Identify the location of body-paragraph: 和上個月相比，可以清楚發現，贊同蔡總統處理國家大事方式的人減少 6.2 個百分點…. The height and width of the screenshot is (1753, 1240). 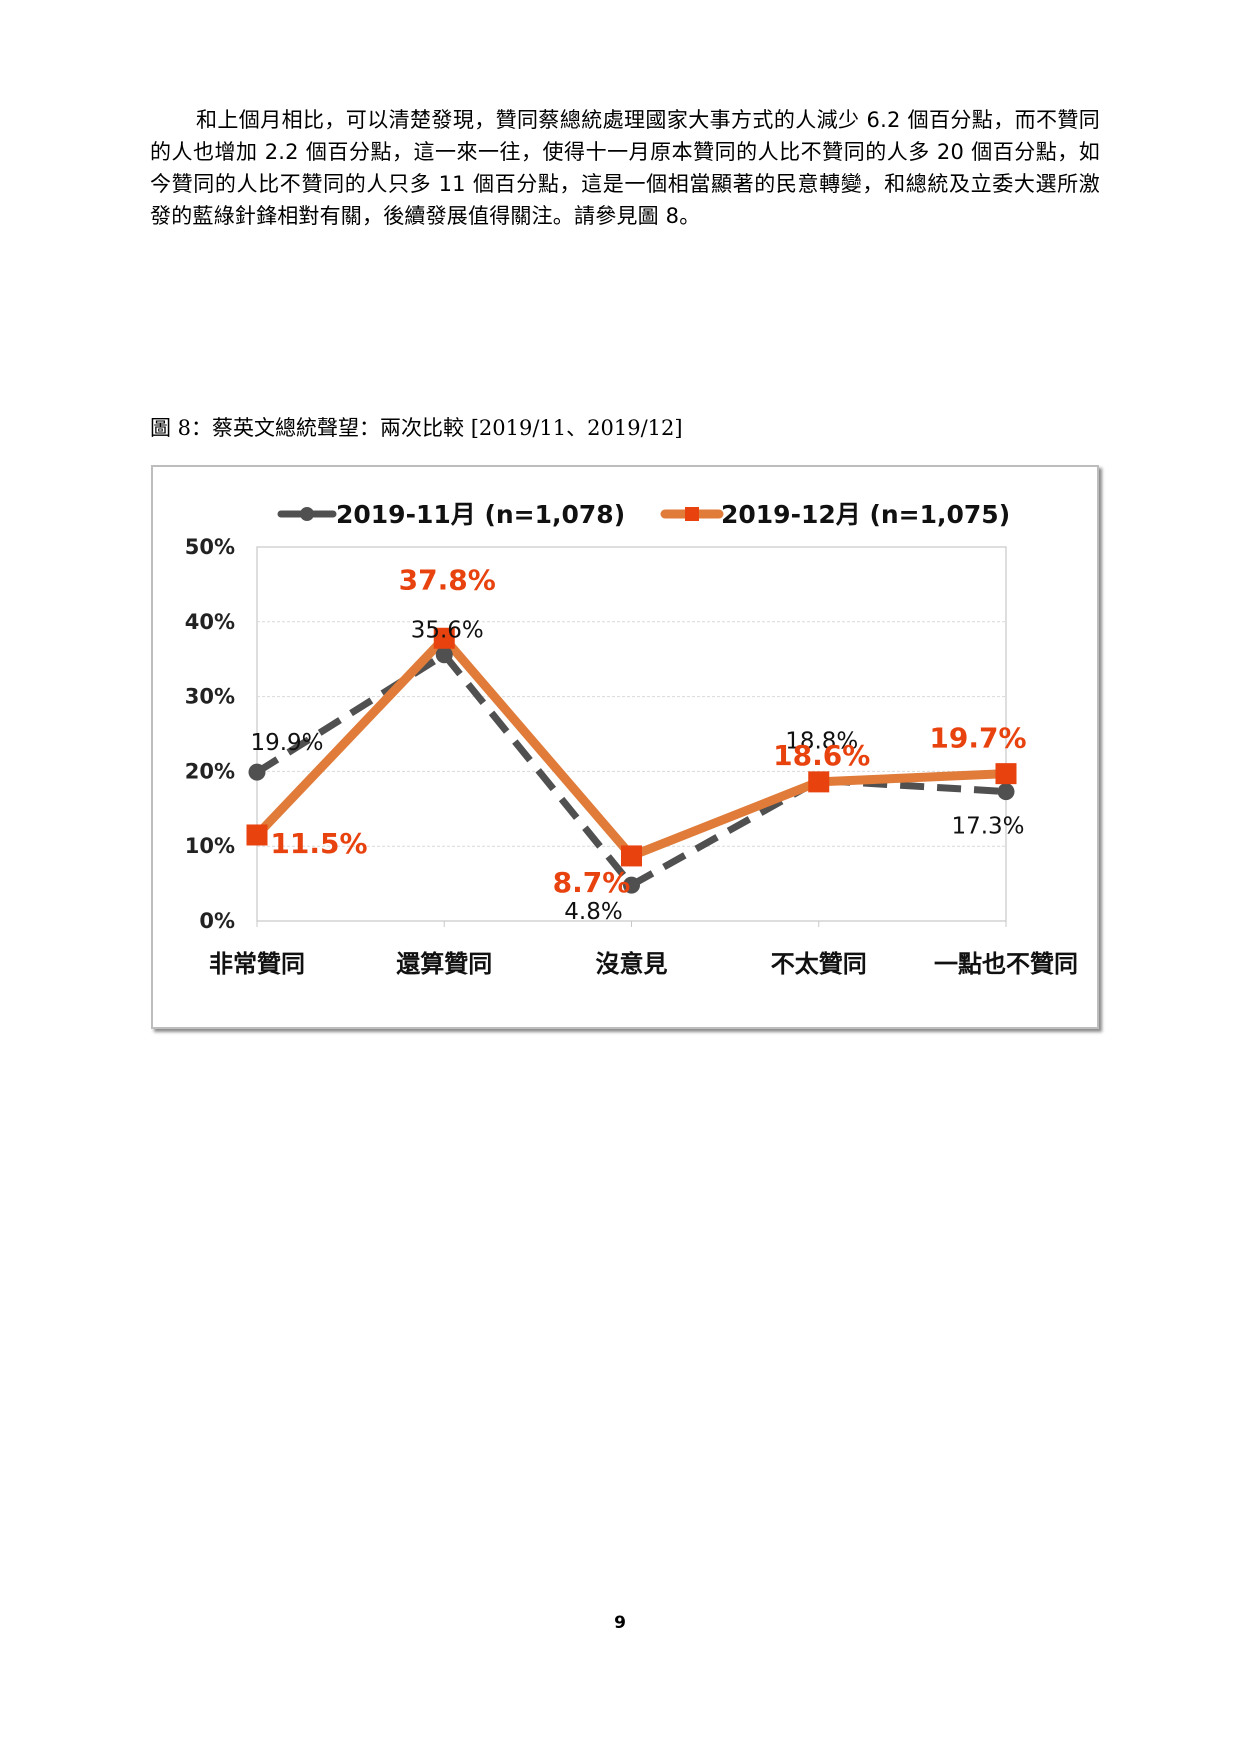
(625, 168).